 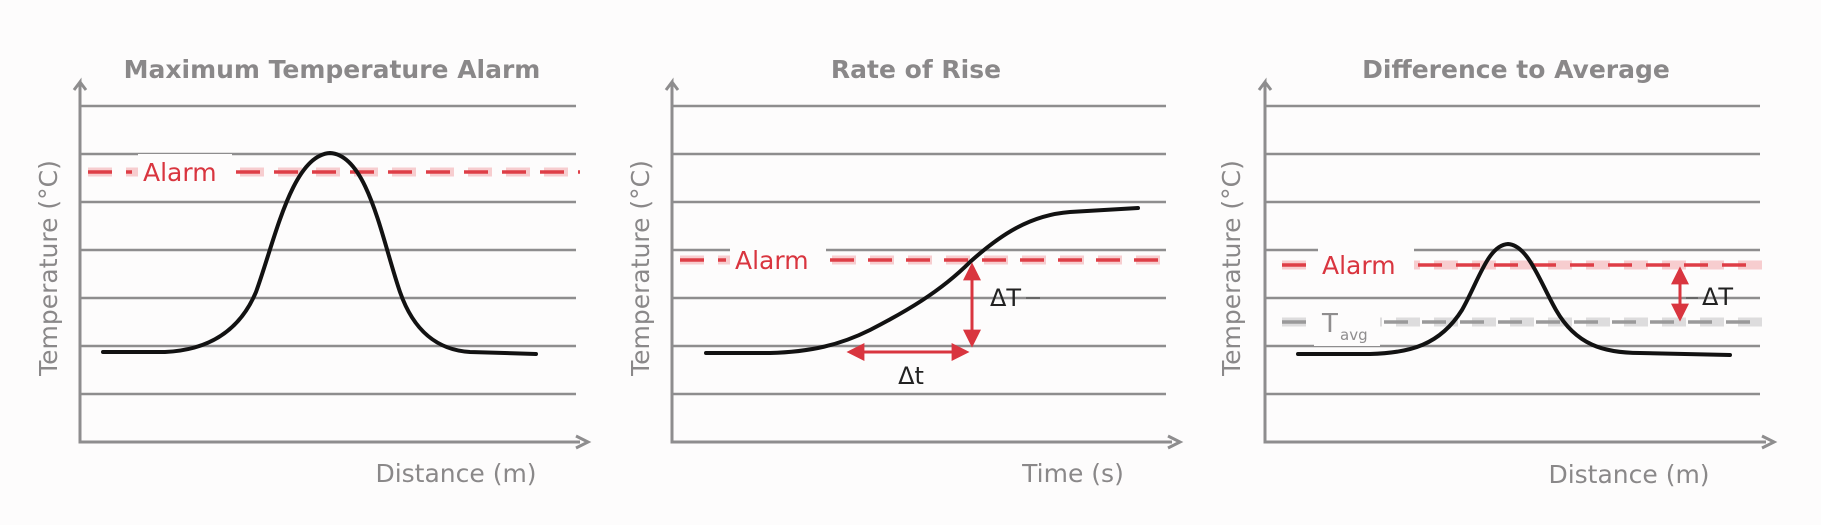 What do you see at coordinates (916, 69) in the screenshot?
I see `panel-title: Rate of Rise` at bounding box center [916, 69].